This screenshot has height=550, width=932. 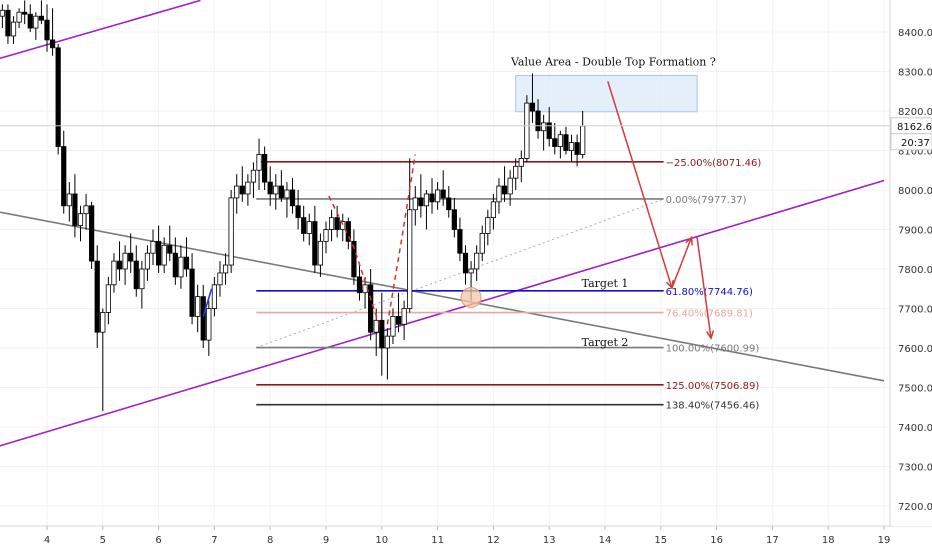 I want to click on fib-level-label: 125.00%(7506.89), so click(x=713, y=386).